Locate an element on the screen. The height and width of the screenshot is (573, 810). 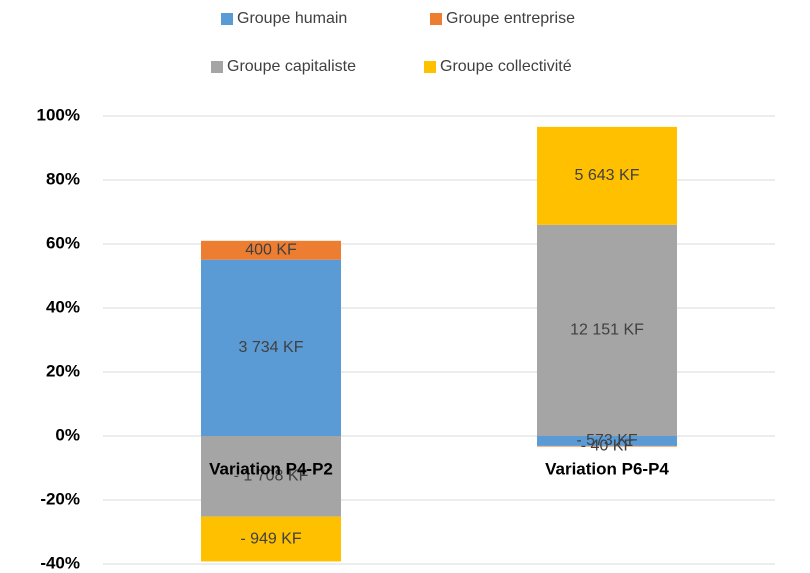
data-label: 5 643 KF is located at coordinates (607, 175).